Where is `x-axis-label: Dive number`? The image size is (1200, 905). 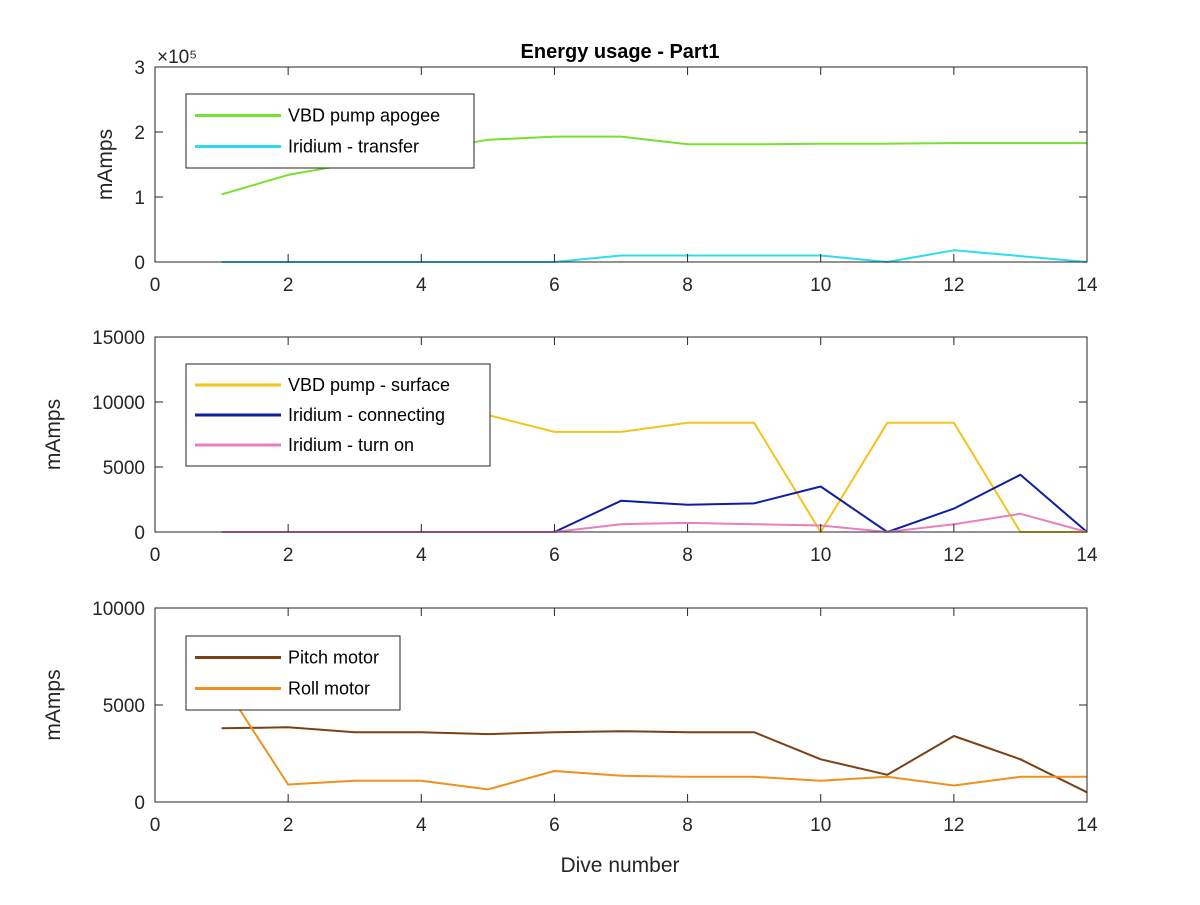
x-axis-label: Dive number is located at coordinates (619, 865).